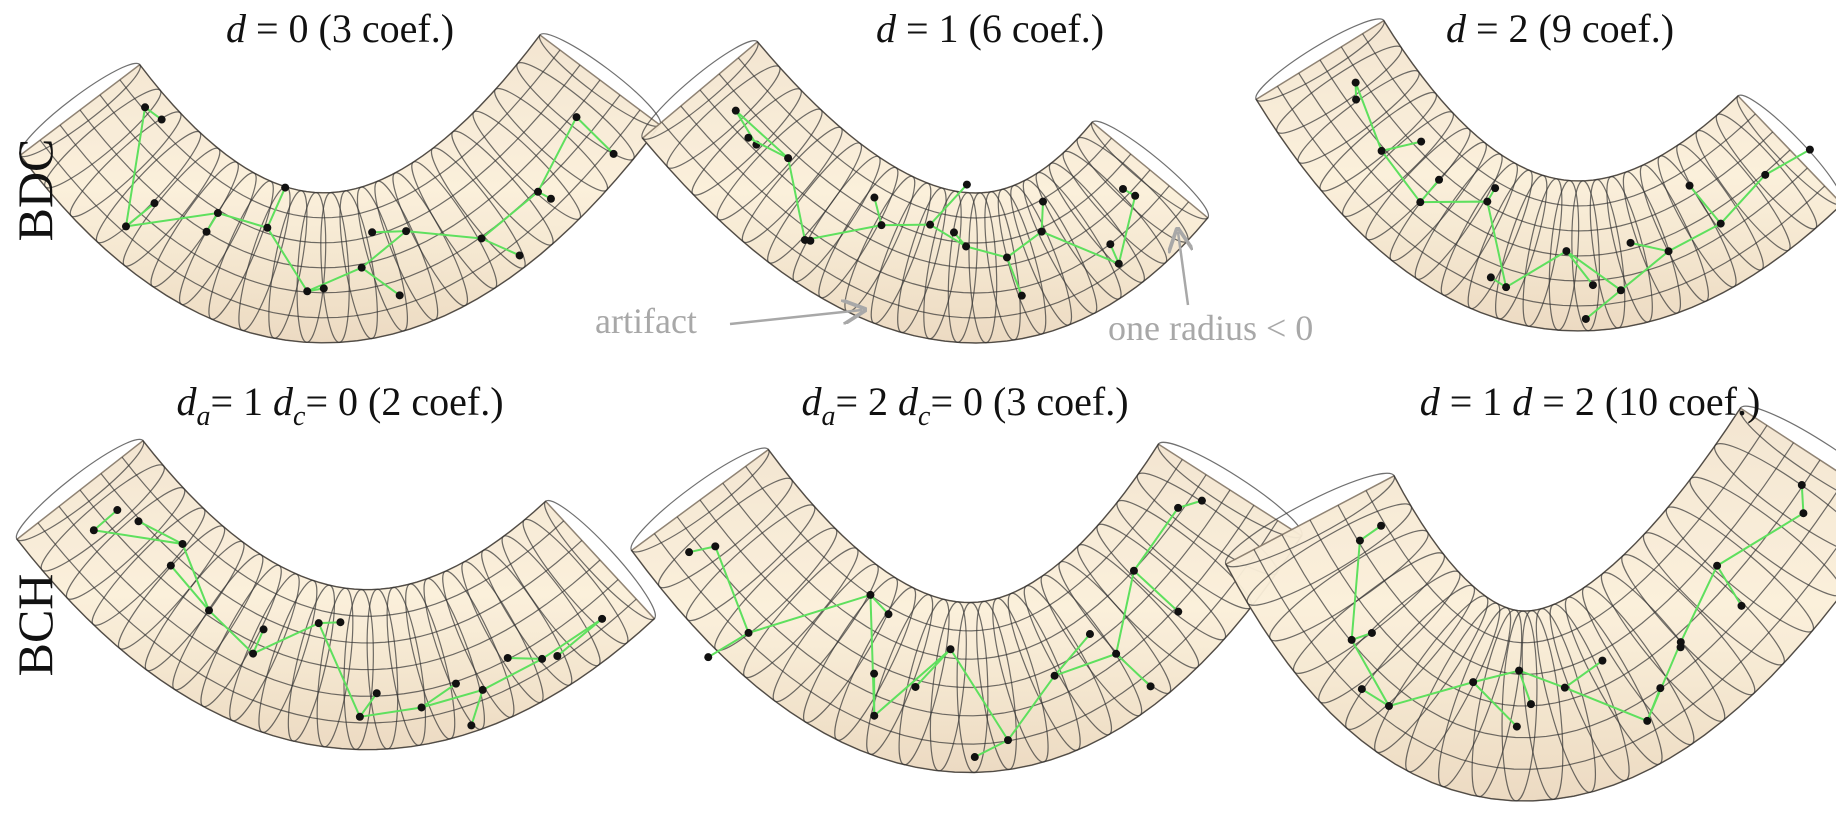 This screenshot has height=830, width=1836. I want to click on panel-title: d = 1 (6 coef.), so click(990, 28).